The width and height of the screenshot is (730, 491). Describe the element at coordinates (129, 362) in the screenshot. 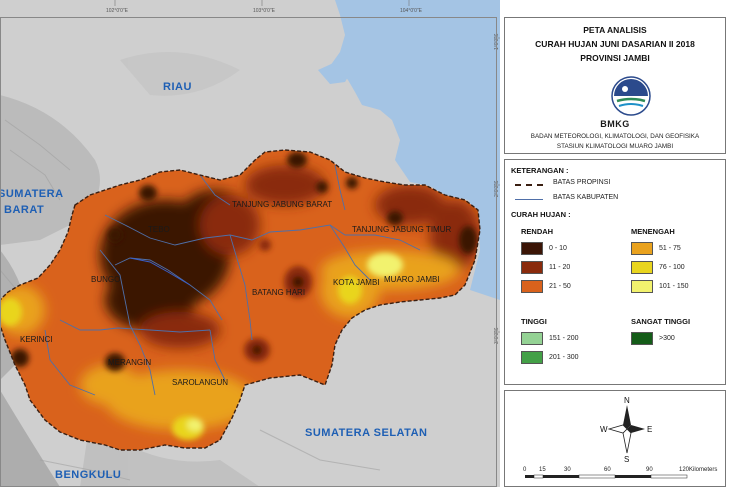

I see `label-merangin: MERANGIN` at that location.